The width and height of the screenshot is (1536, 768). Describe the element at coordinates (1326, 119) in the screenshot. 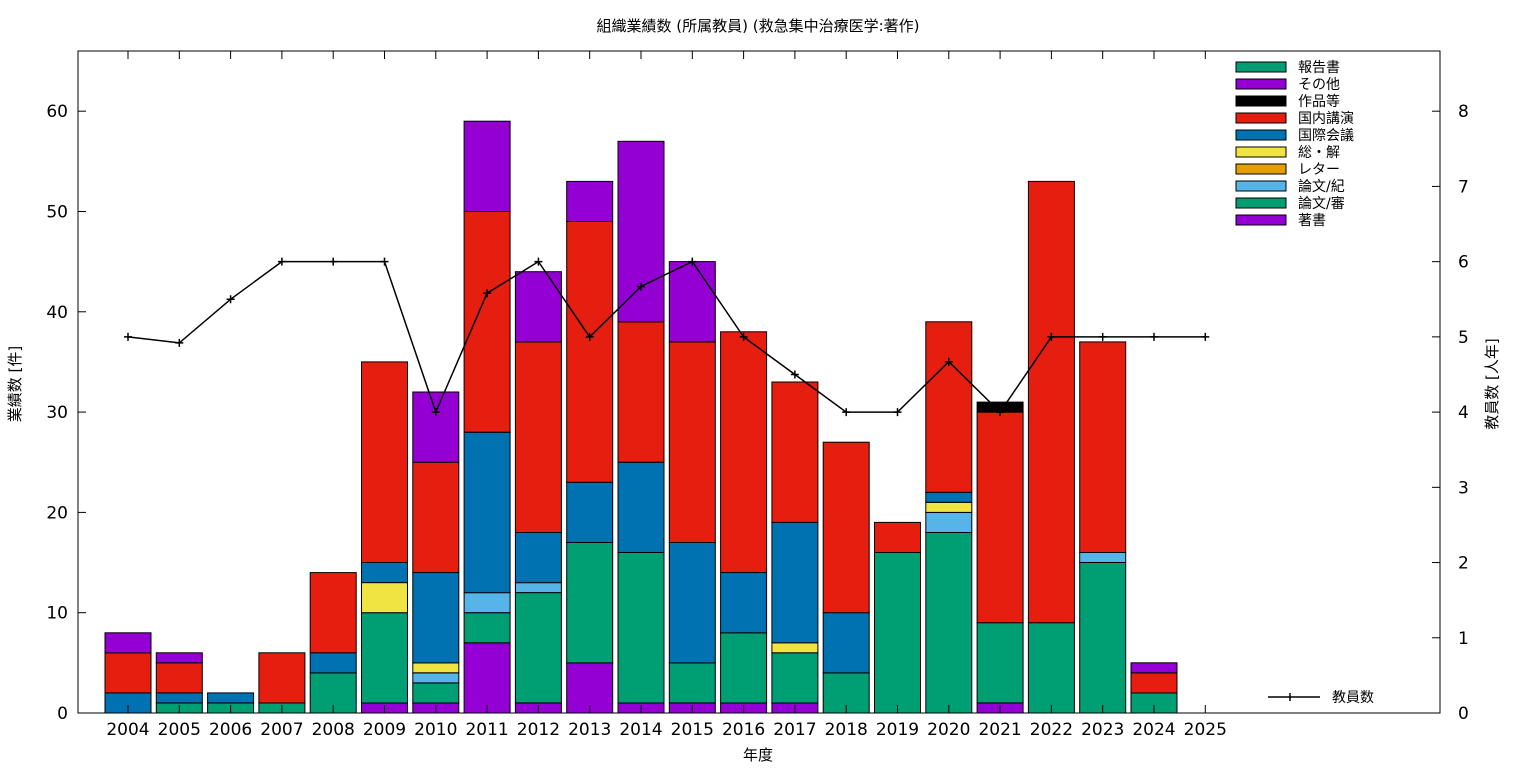

I see `legend-label: 国内講演` at that location.